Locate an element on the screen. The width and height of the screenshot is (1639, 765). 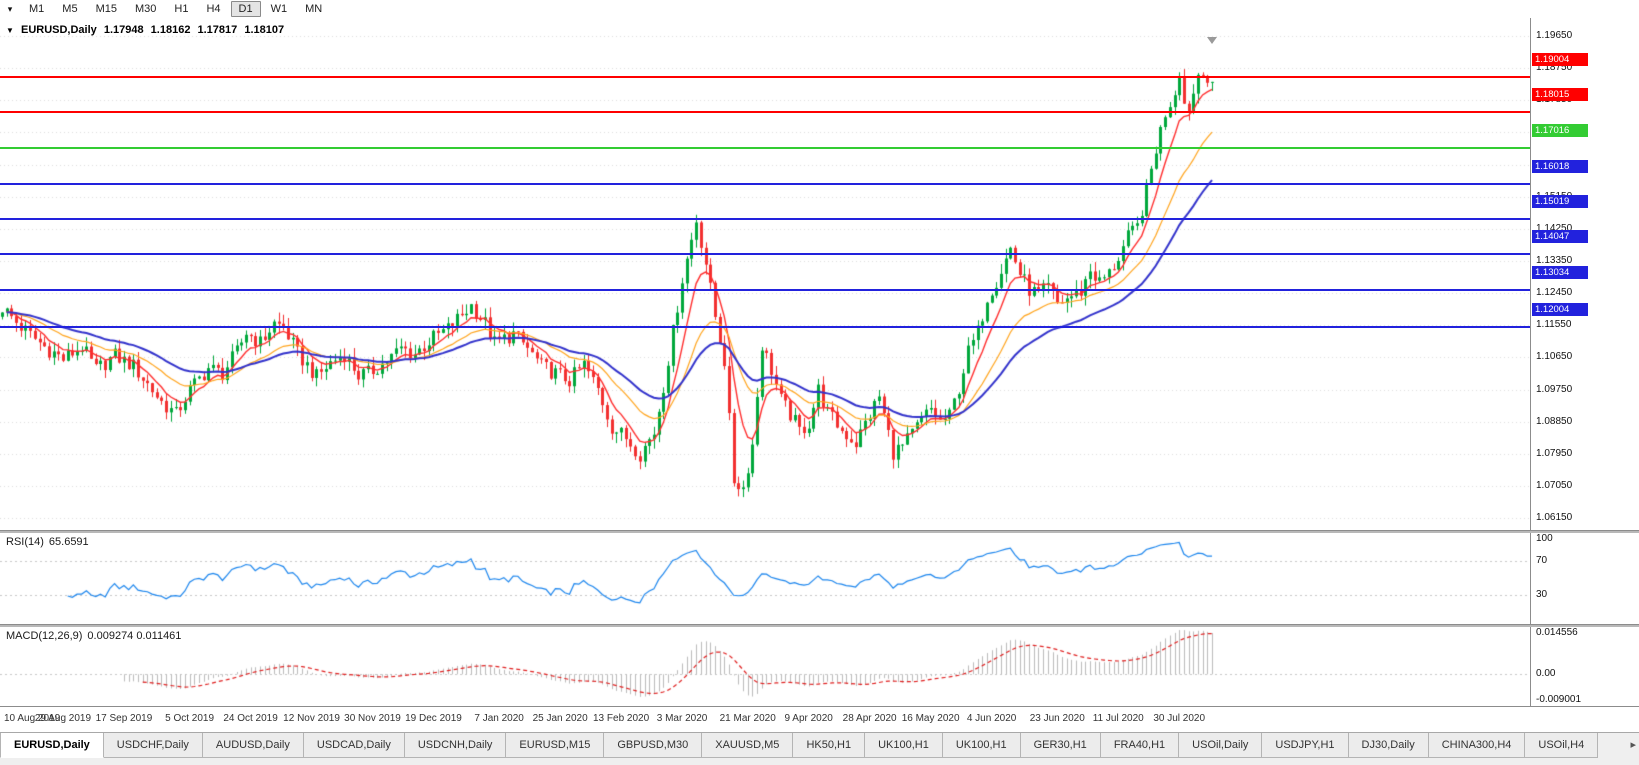
price-level-badge: 1.12004 is located at coordinates (1560, 310).